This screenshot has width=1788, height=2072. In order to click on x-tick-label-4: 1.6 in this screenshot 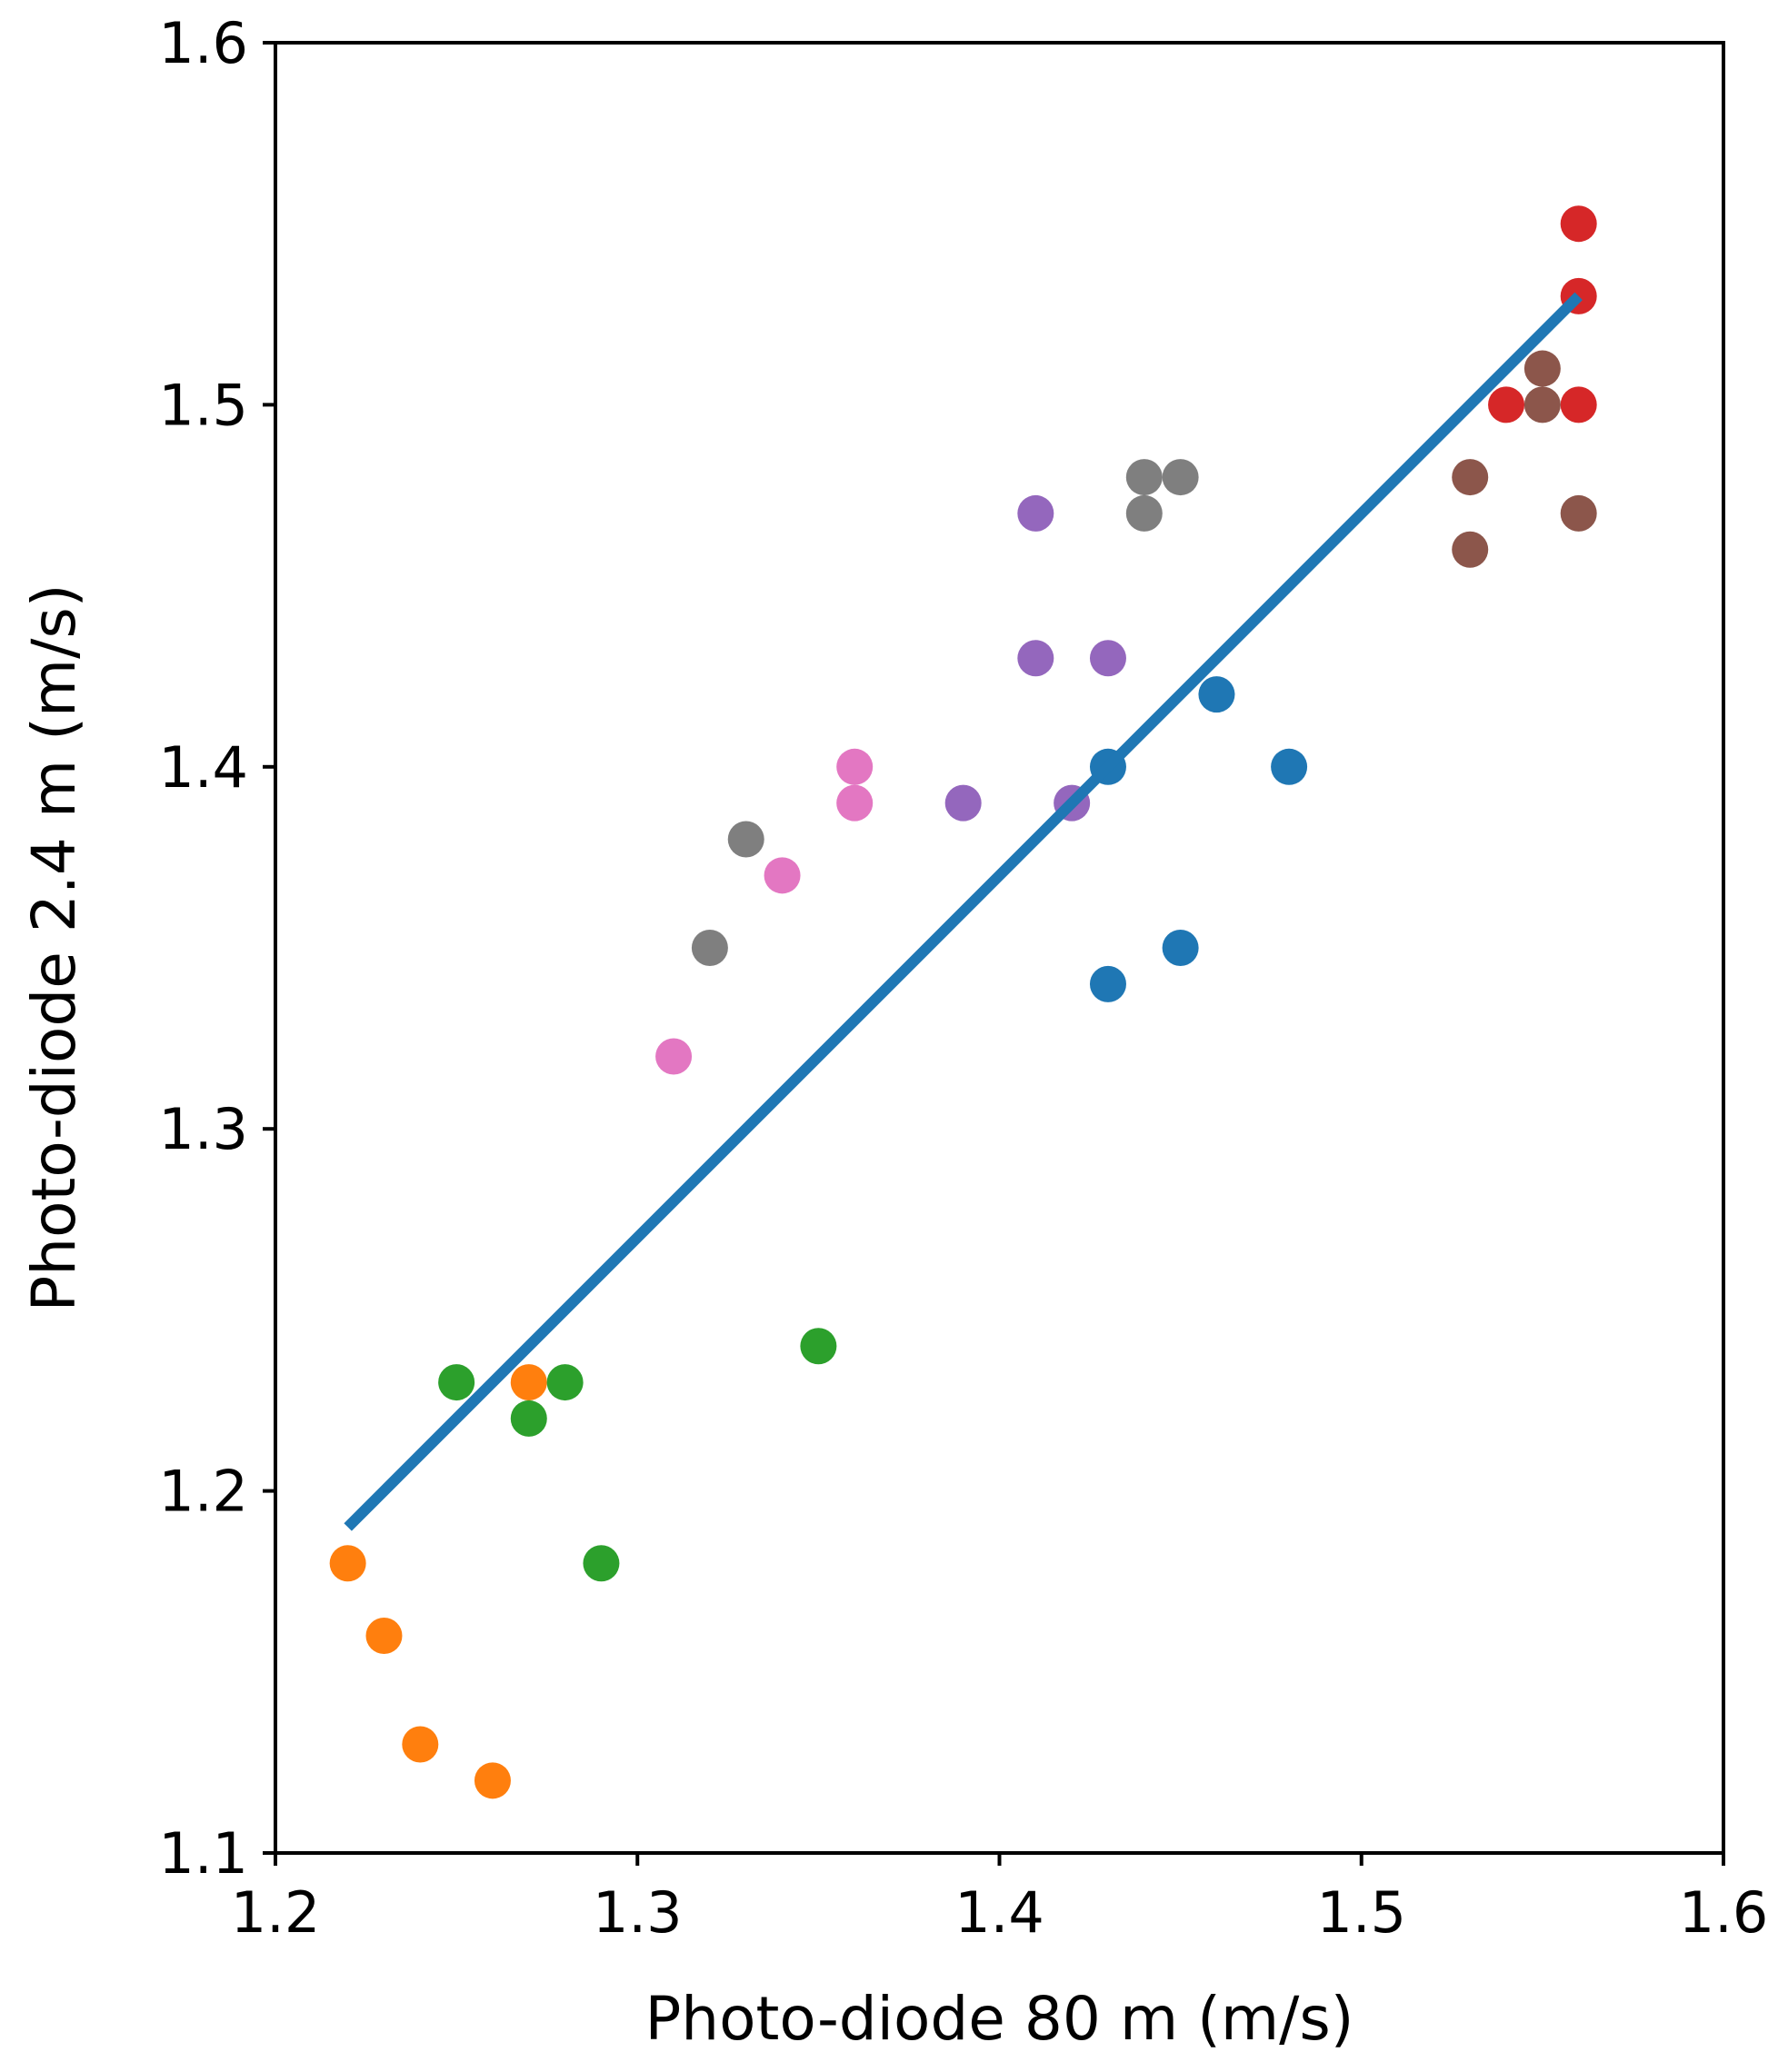, I will do `click(1724, 1913)`.